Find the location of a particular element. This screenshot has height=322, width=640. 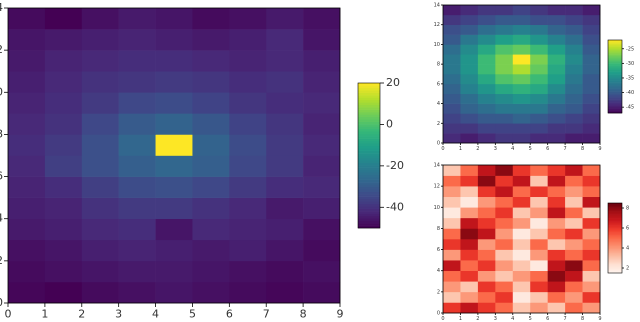

colorbar-tick-label: 6 is located at coordinates (627, 229).